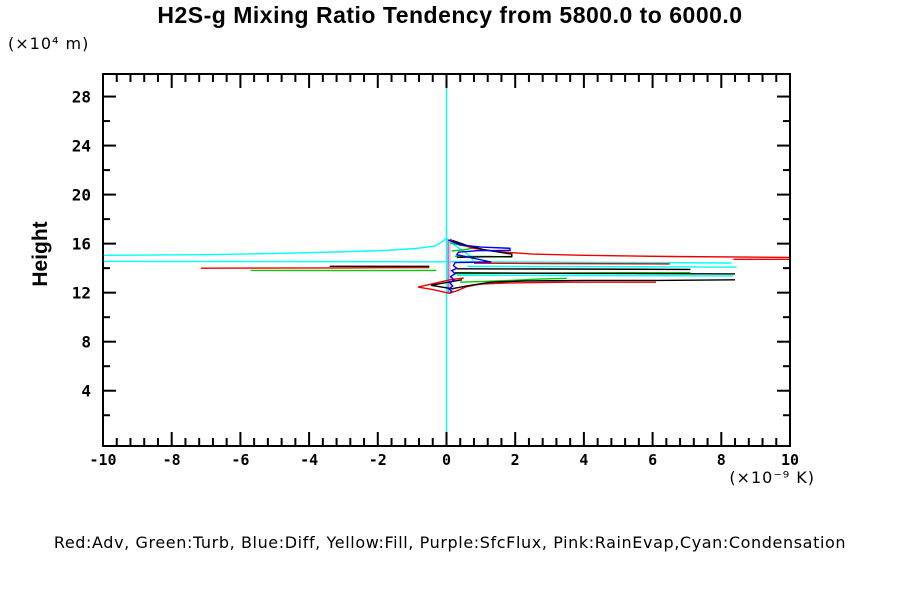  What do you see at coordinates (446, 460) in the screenshot?
I see `svg-text: 0` at bounding box center [446, 460].